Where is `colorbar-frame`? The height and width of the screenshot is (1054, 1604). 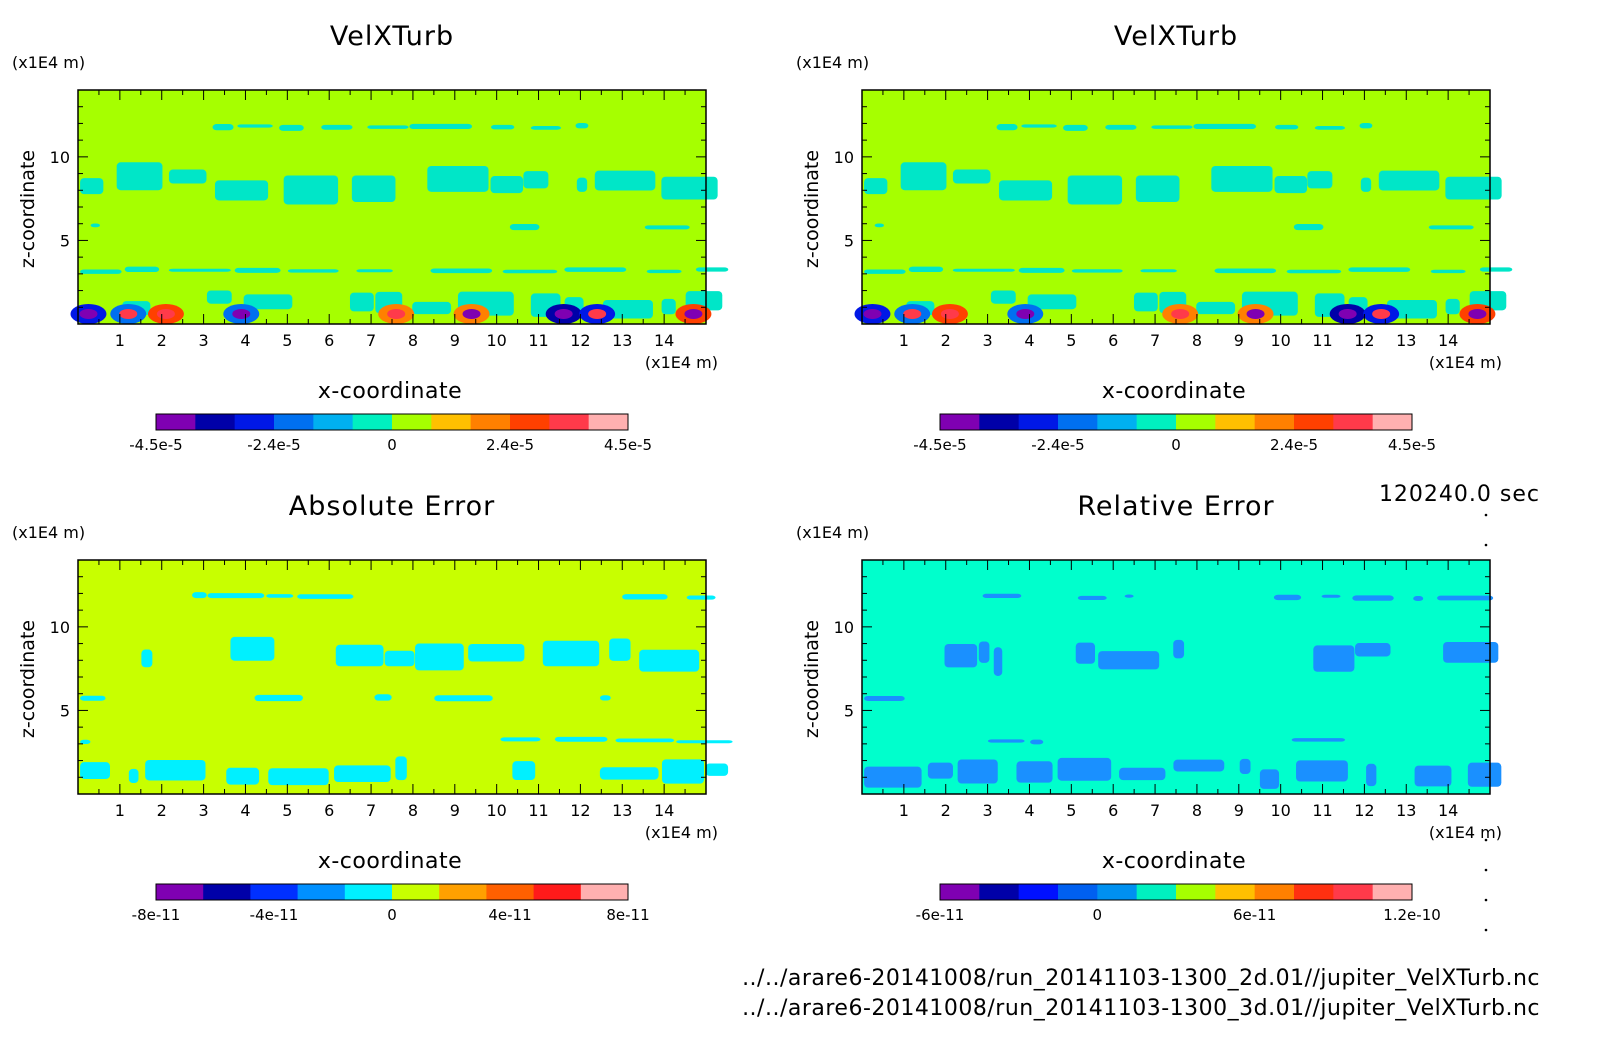
colorbar-frame is located at coordinates (392, 422).